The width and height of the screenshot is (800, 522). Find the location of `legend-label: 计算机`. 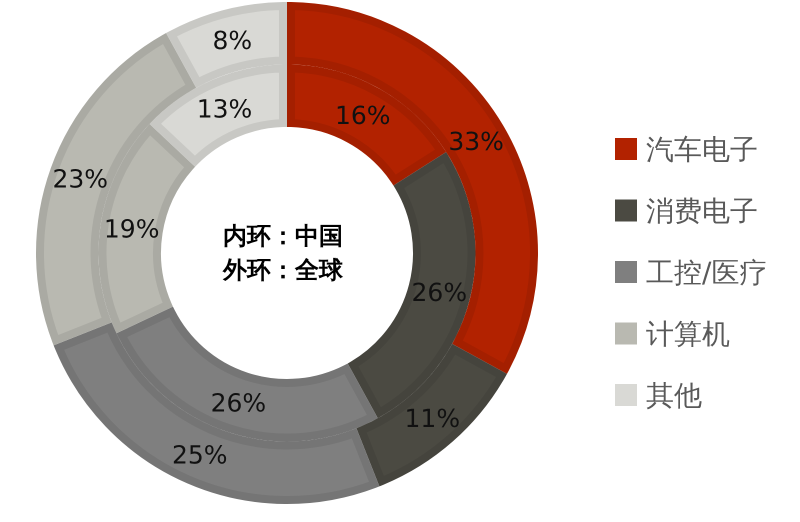

legend-label: 计算机 is located at coordinates (688, 333).